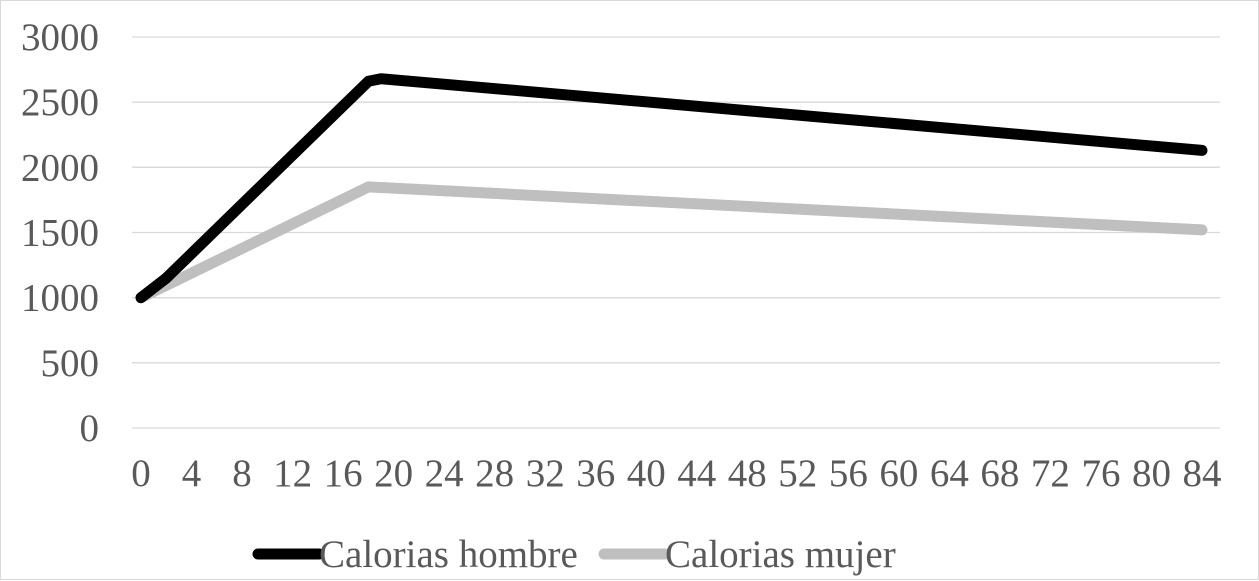  Describe the element at coordinates (343, 473) in the screenshot. I see `x-tick-label: 16` at that location.